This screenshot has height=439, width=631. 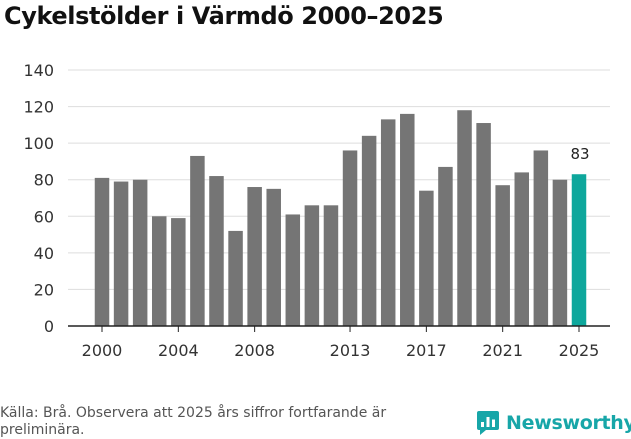 What do you see at coordinates (38, 70) in the screenshot?
I see `y-tick-label: 140` at bounding box center [38, 70].